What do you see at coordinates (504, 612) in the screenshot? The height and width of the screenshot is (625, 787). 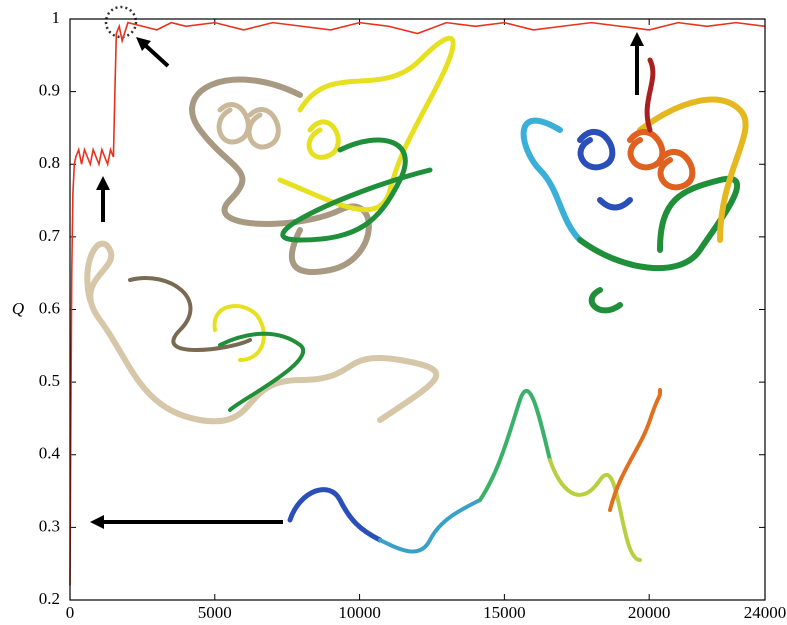 I see `x-tick-label: 15000` at bounding box center [504, 612].